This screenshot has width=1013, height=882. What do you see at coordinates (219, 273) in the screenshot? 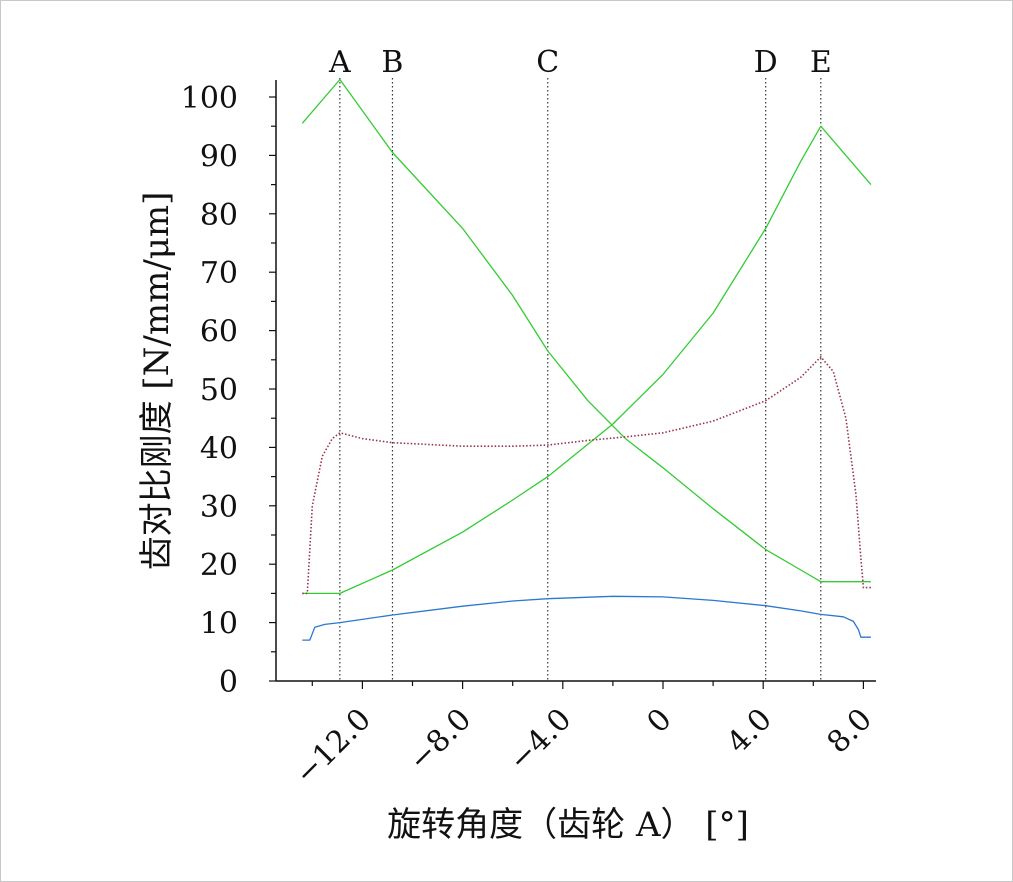
I see `y-tick-label: 70` at bounding box center [219, 273].